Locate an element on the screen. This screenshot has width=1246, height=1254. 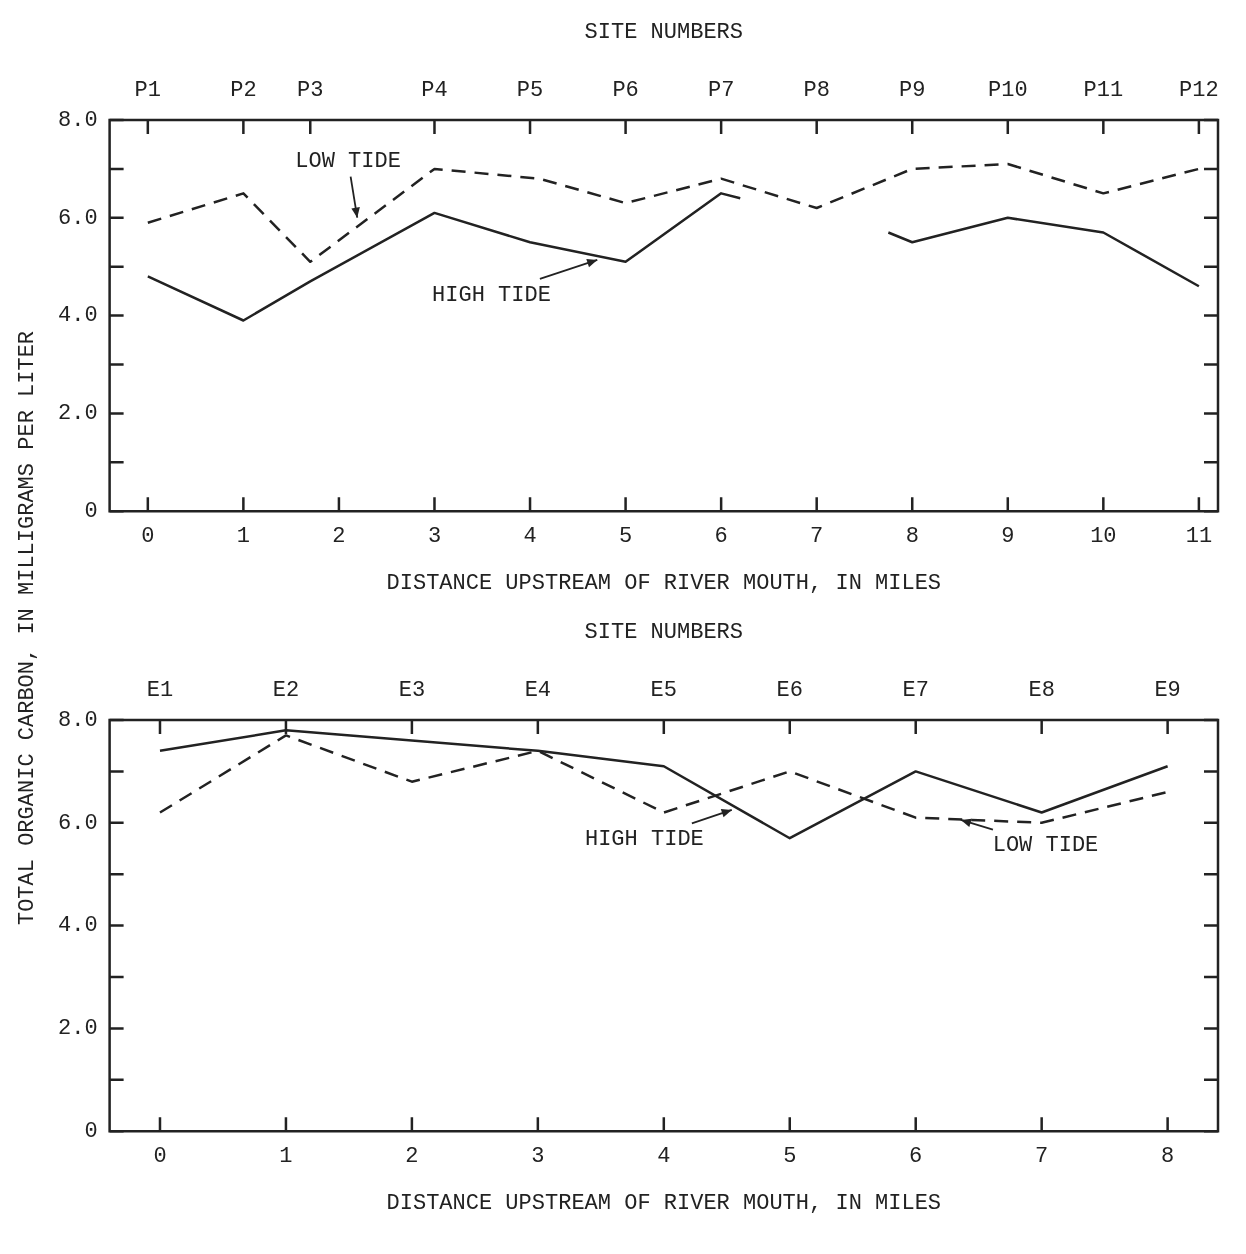
annotation: E4 is located at coordinates (538, 690).